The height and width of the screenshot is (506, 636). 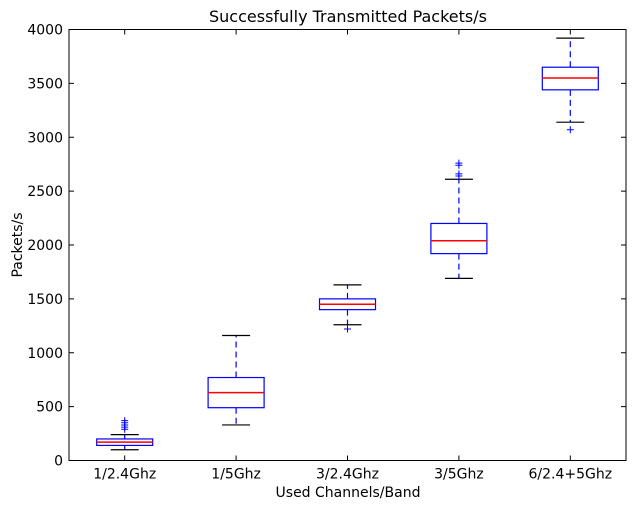 What do you see at coordinates (459, 475) in the screenshot?
I see `x-tick-label: 3/5Ghz` at bounding box center [459, 475].